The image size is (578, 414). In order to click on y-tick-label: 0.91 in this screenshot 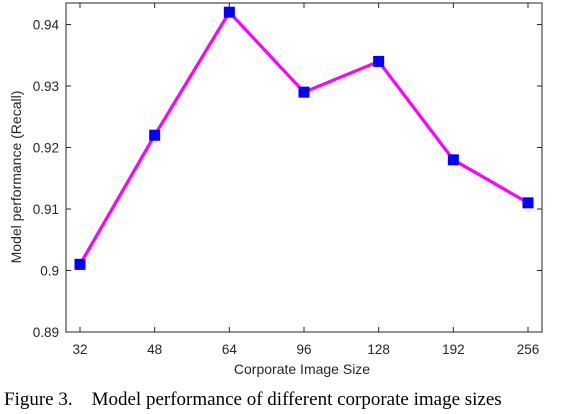, I will do `click(46, 209)`.